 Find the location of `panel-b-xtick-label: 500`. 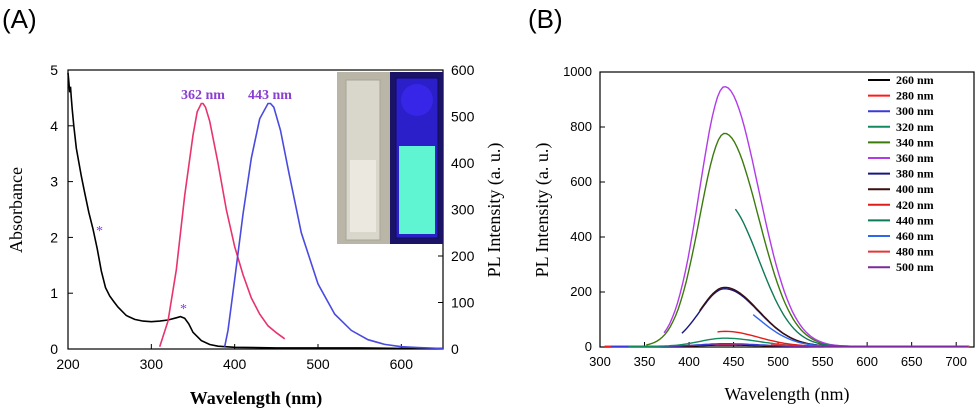

panel-b-xtick-label: 500 is located at coordinates (778, 361).